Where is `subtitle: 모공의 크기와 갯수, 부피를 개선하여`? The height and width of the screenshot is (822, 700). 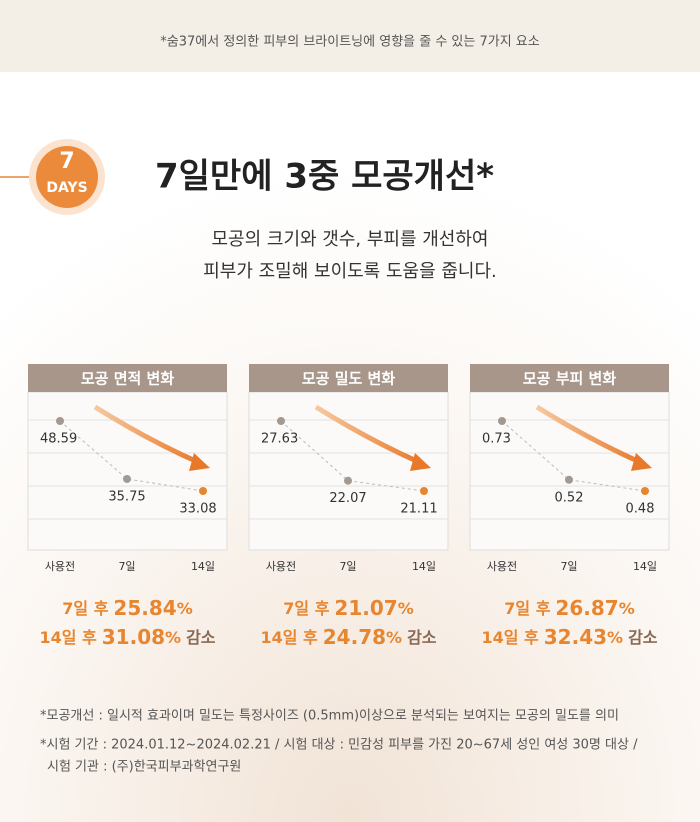
subtitle: 모공의 크기와 갯수, 부피를 개선하여 is located at coordinates (349, 239).